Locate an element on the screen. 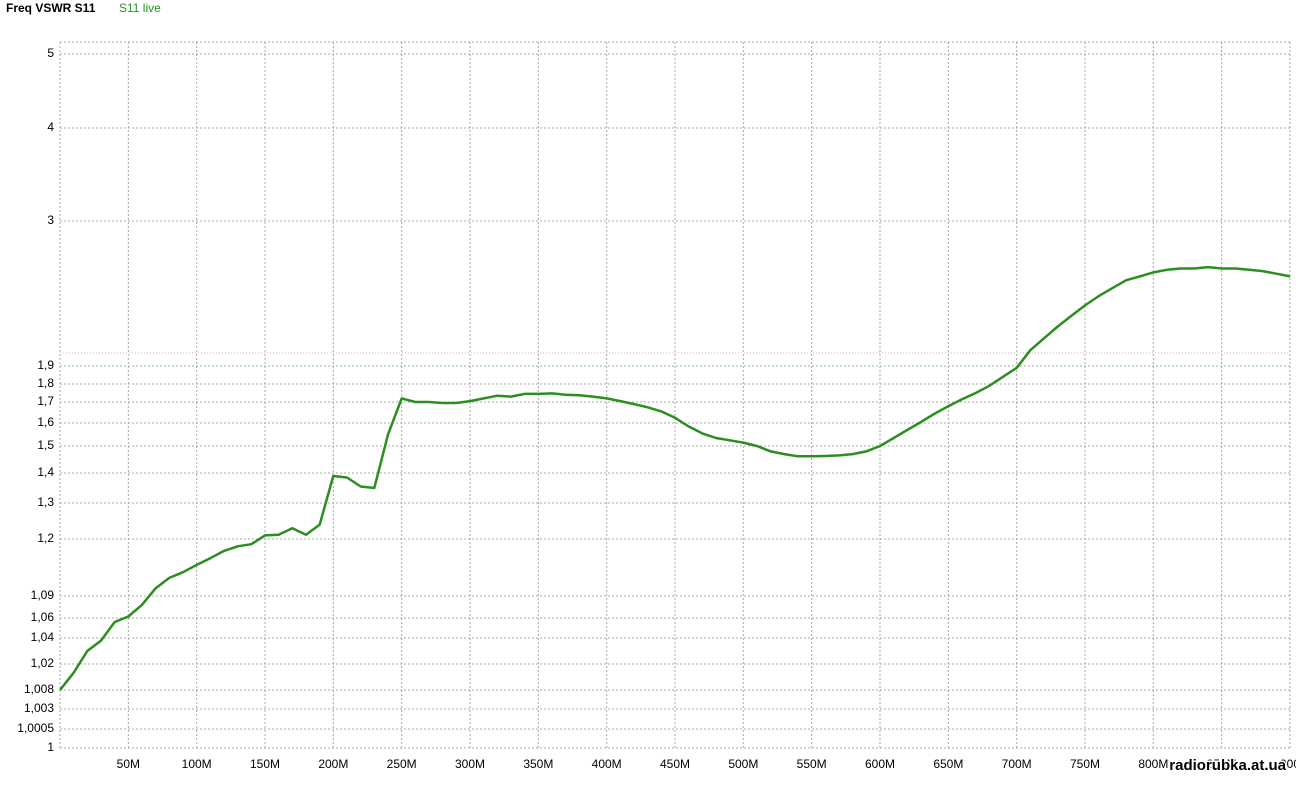  y-tick-label: 1,04 is located at coordinates (43, 637).